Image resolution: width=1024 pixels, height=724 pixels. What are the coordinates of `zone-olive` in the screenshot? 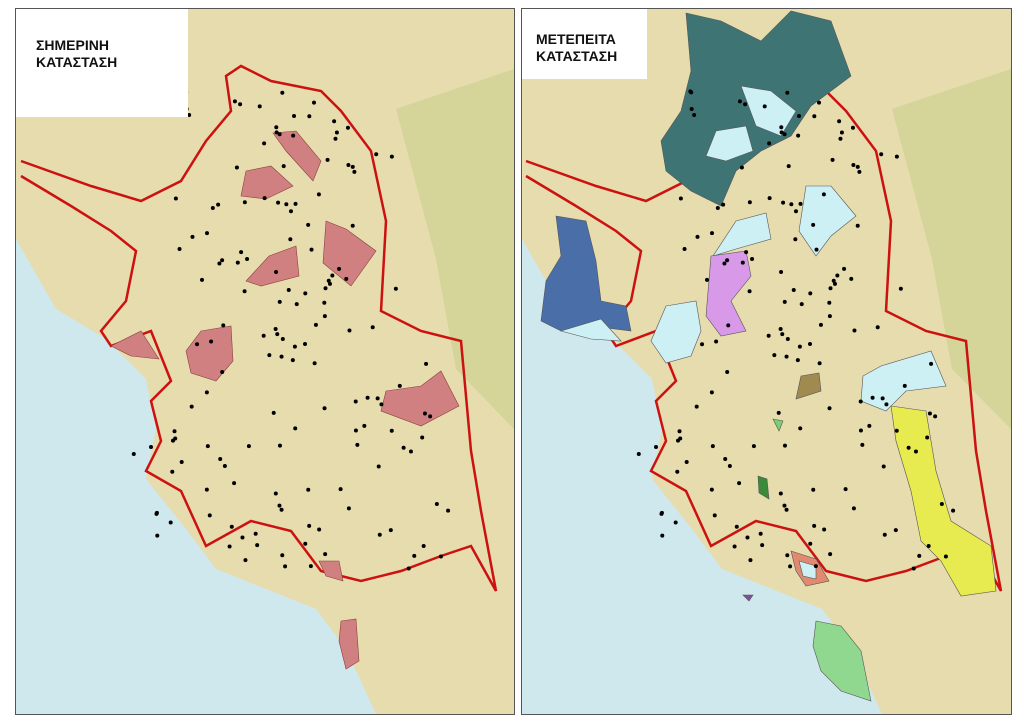 It's located at (808, 386).